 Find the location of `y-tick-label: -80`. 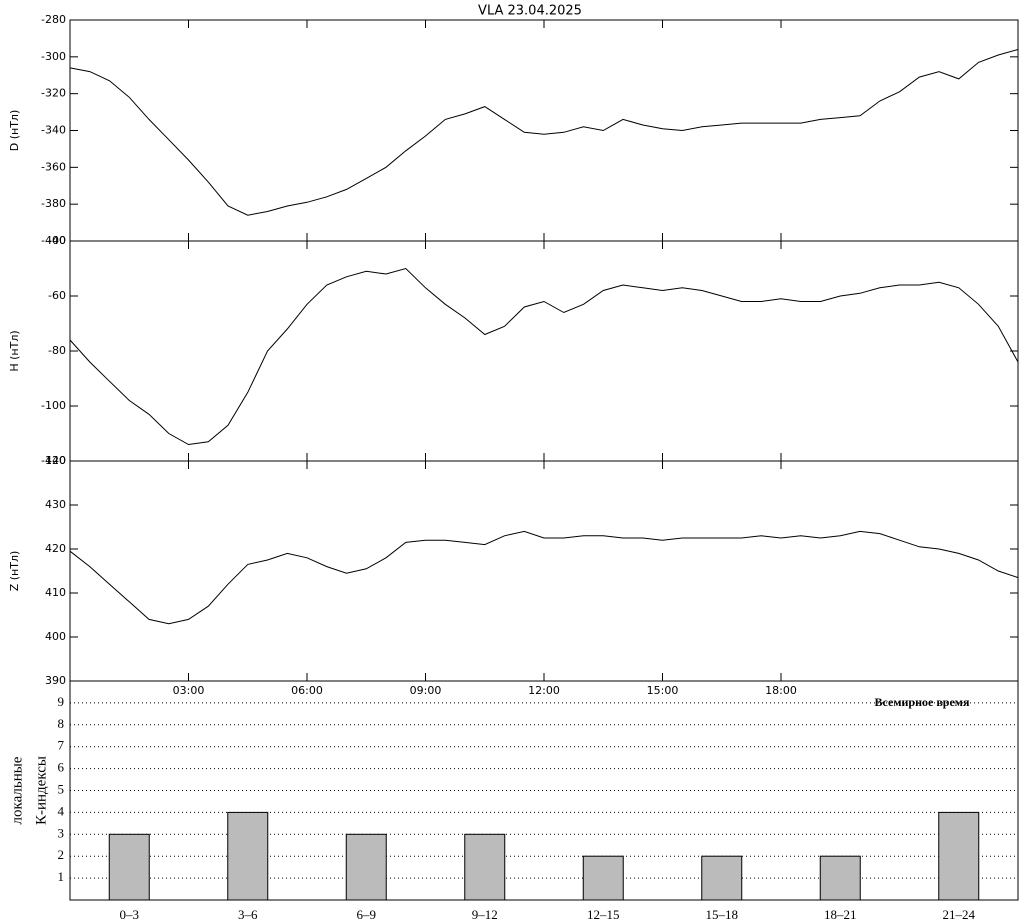

y-tick-label: -80 is located at coordinates (57, 350).